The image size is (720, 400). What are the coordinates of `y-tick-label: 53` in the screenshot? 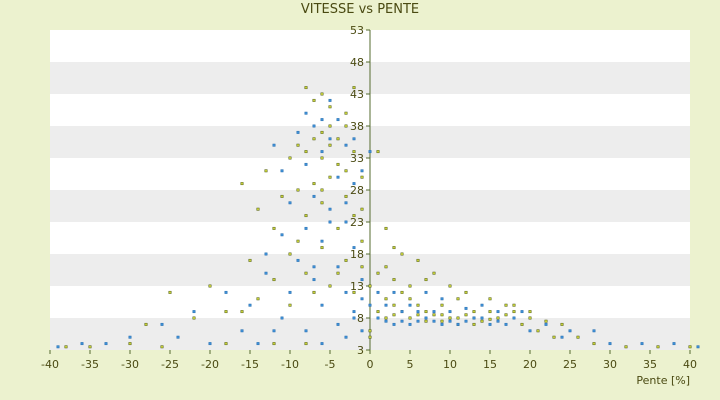 It's located at (357, 30).